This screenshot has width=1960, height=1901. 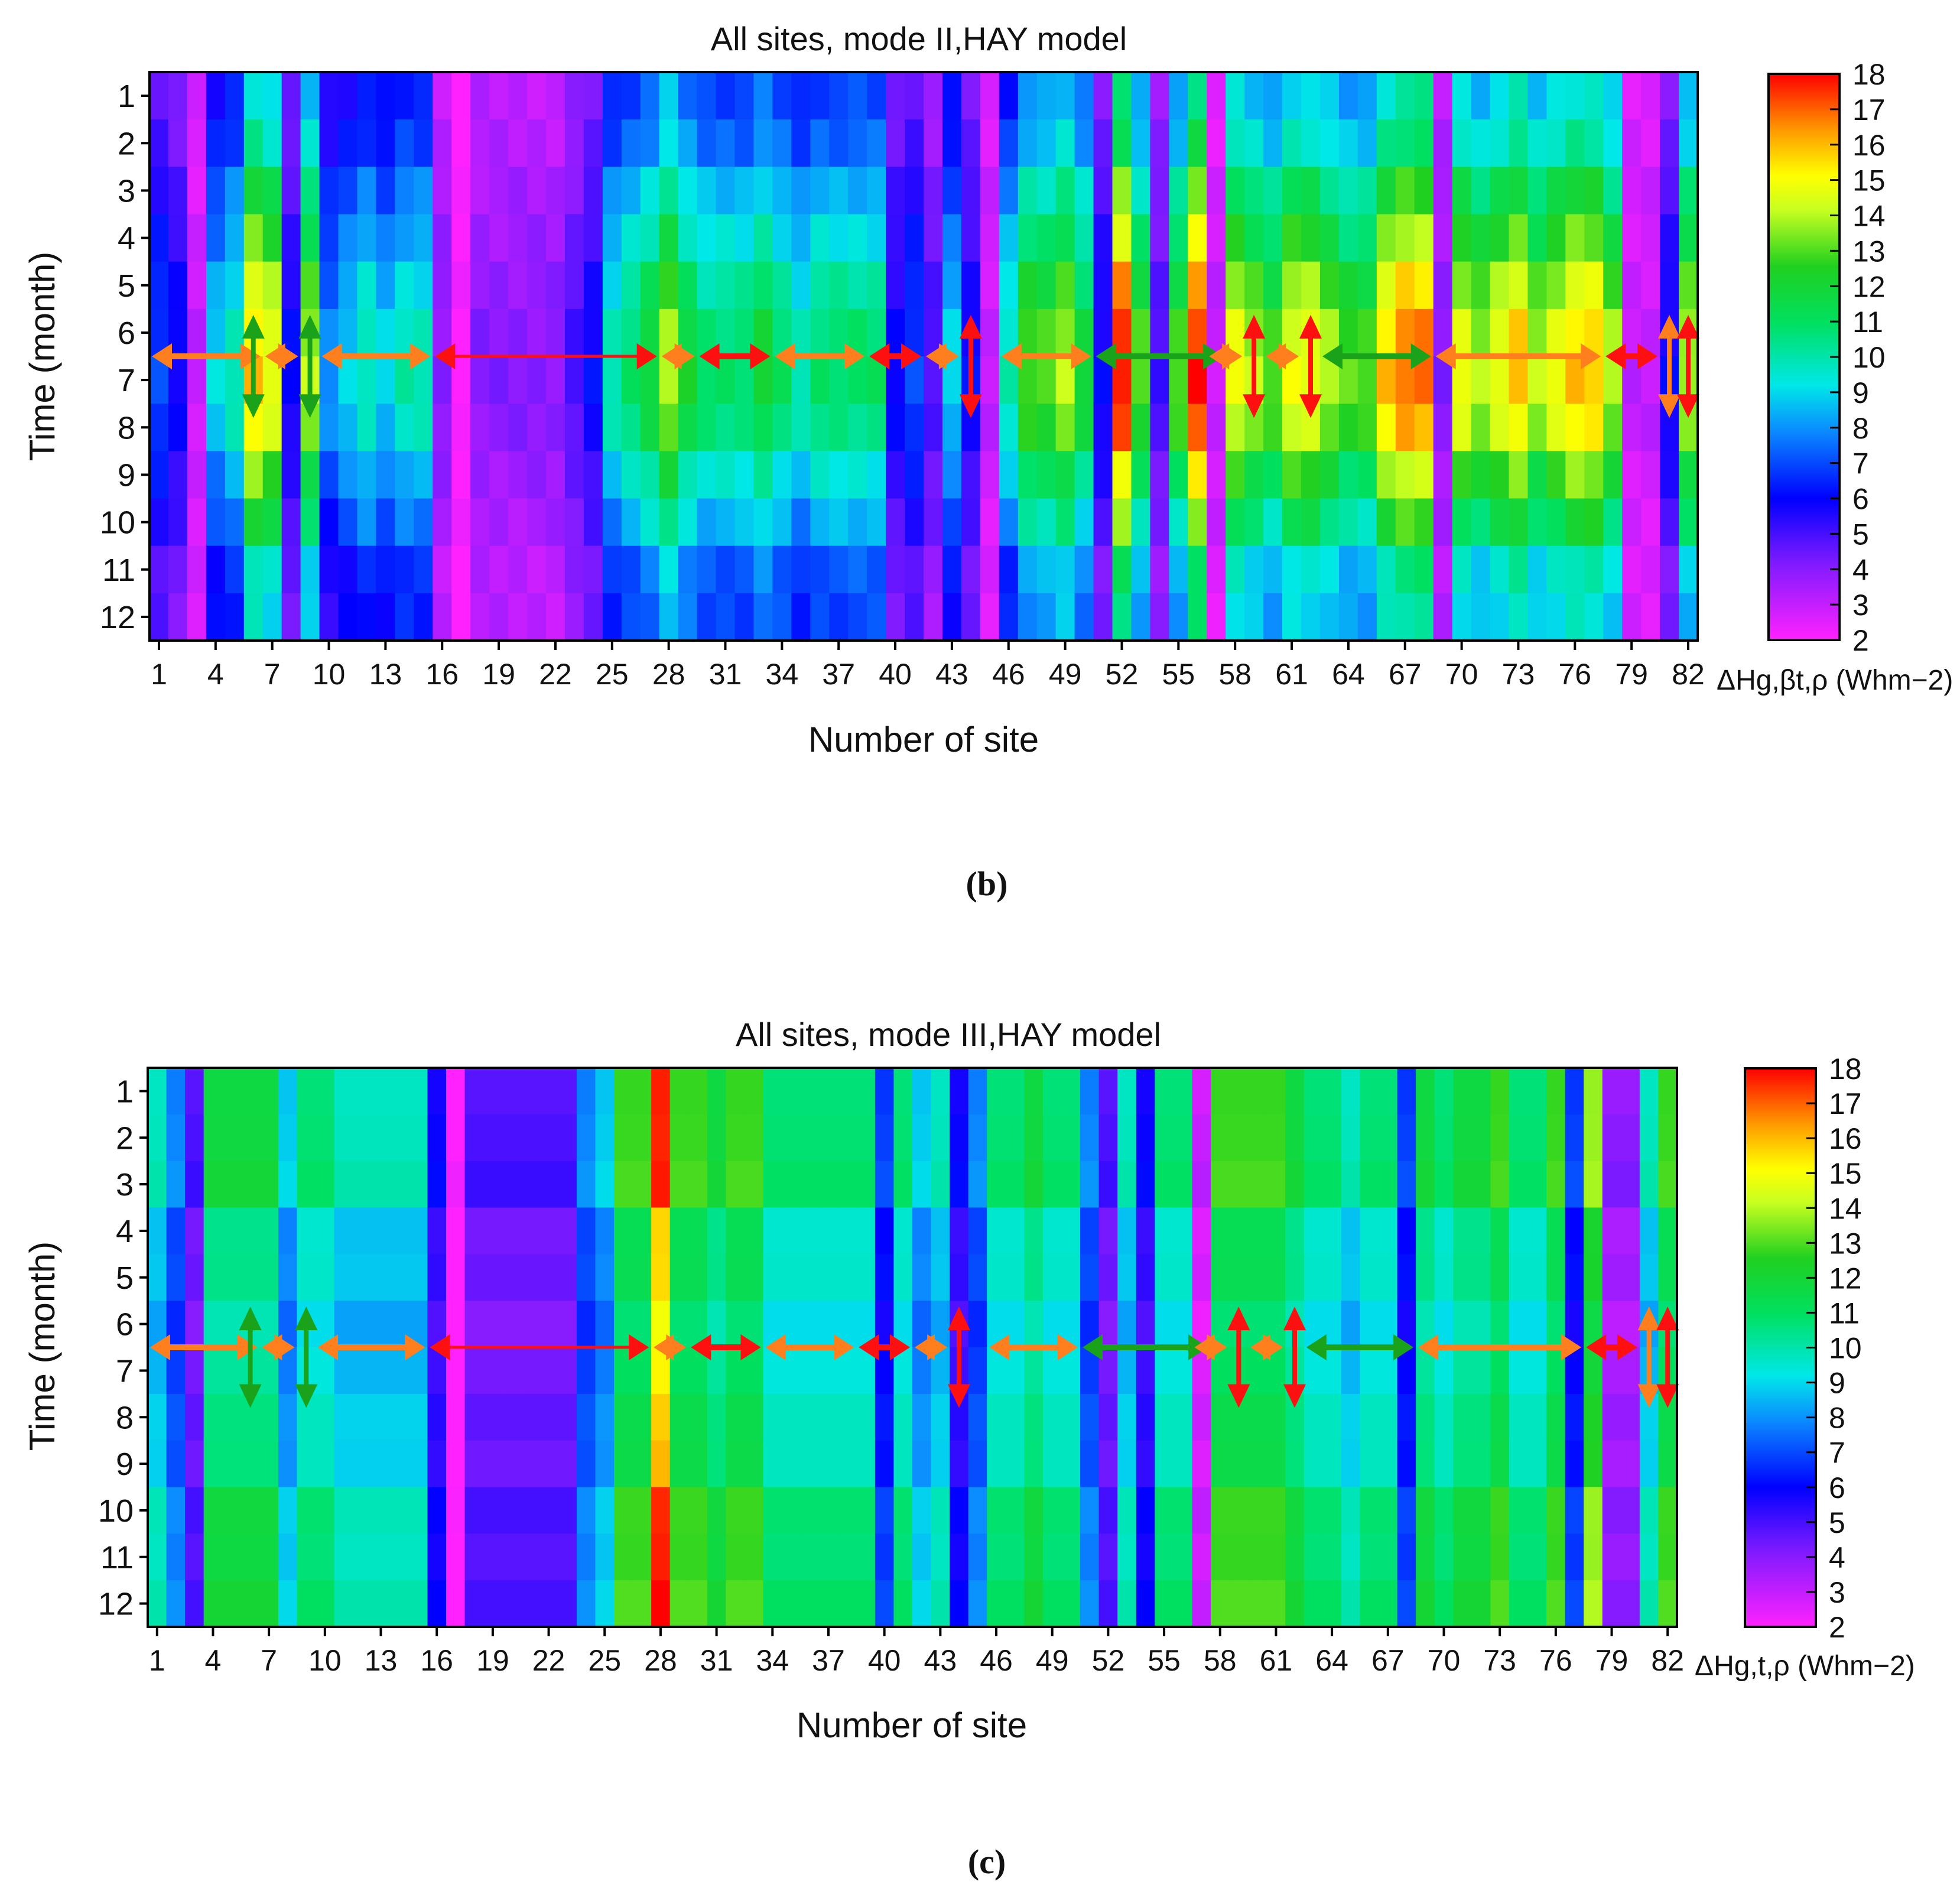 What do you see at coordinates (1631, 674) in the screenshot?
I see `x-tick-label: 79` at bounding box center [1631, 674].